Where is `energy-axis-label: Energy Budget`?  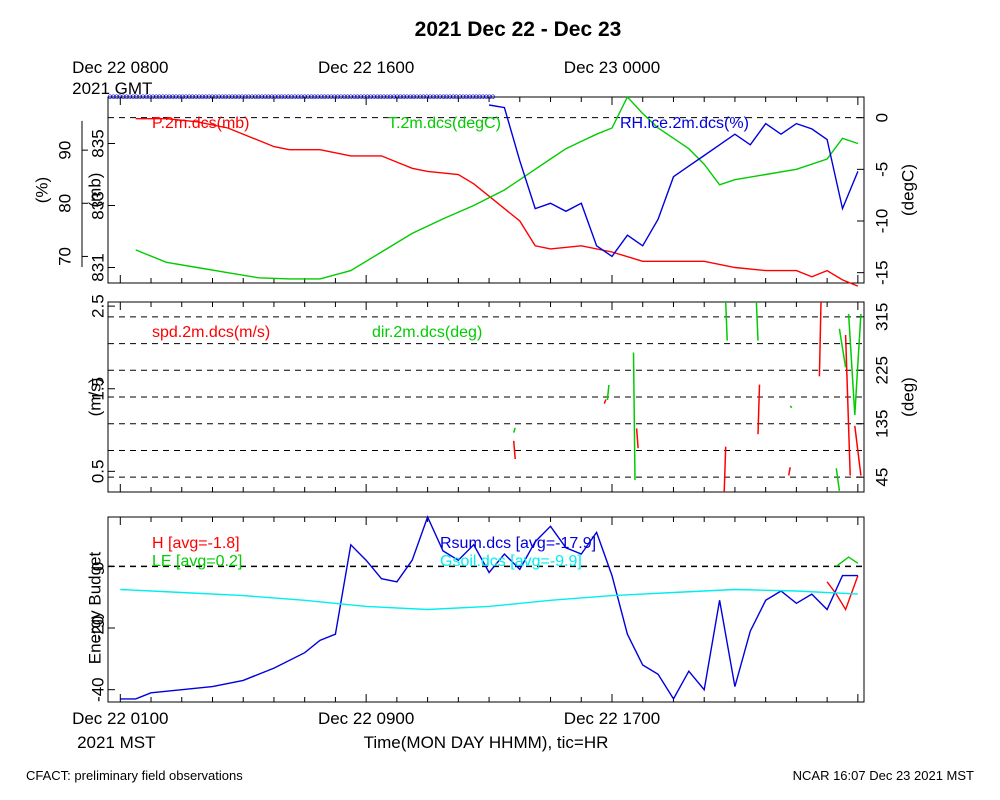
energy-axis-label: Energy Budget is located at coordinates (95, 607).